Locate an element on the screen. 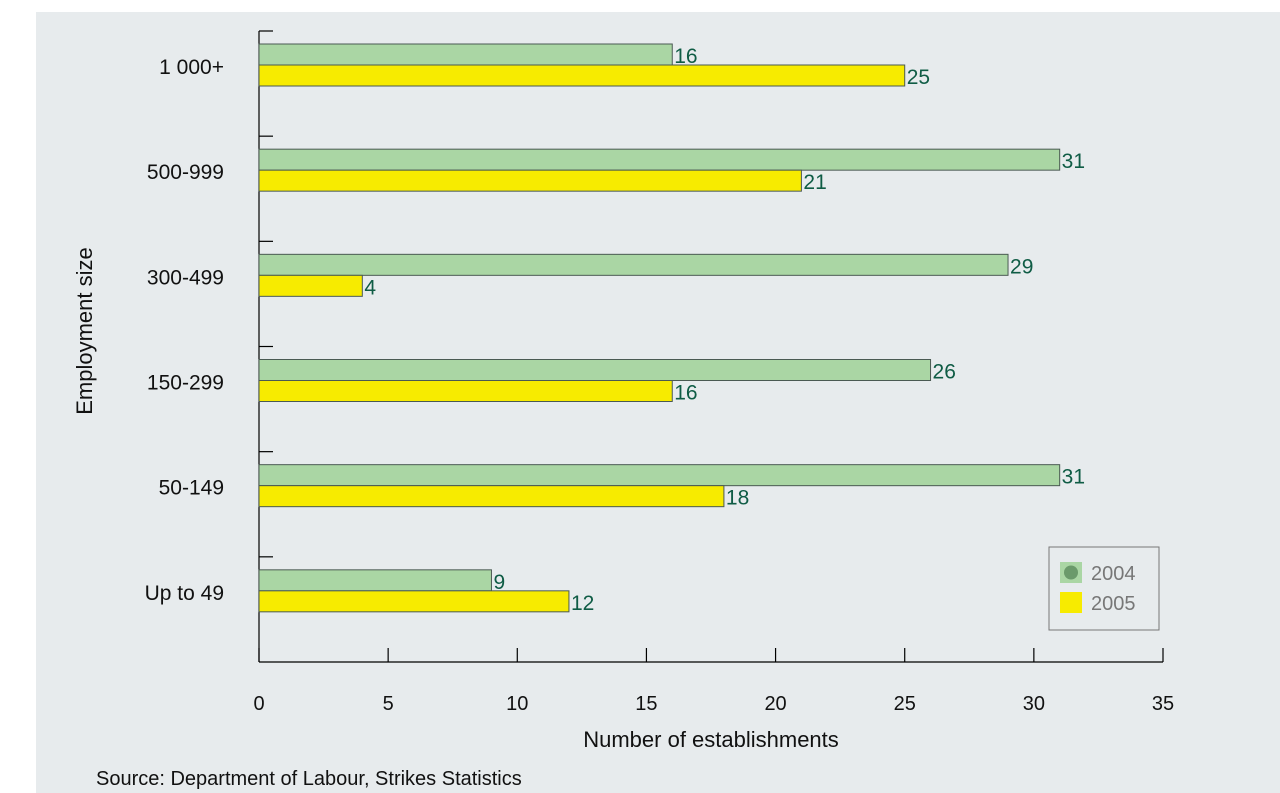 The image size is (1280, 793). category-label: 50-149 is located at coordinates (191, 488).